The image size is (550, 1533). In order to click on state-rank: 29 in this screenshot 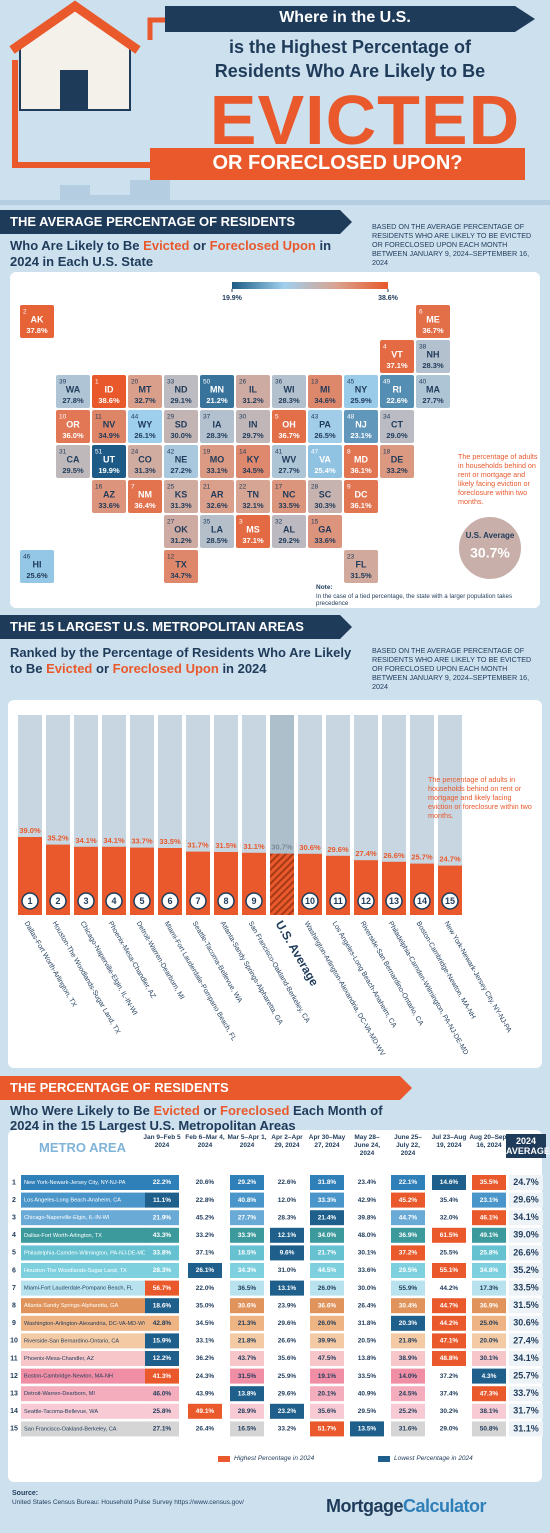, I will do `click(171, 417)`.